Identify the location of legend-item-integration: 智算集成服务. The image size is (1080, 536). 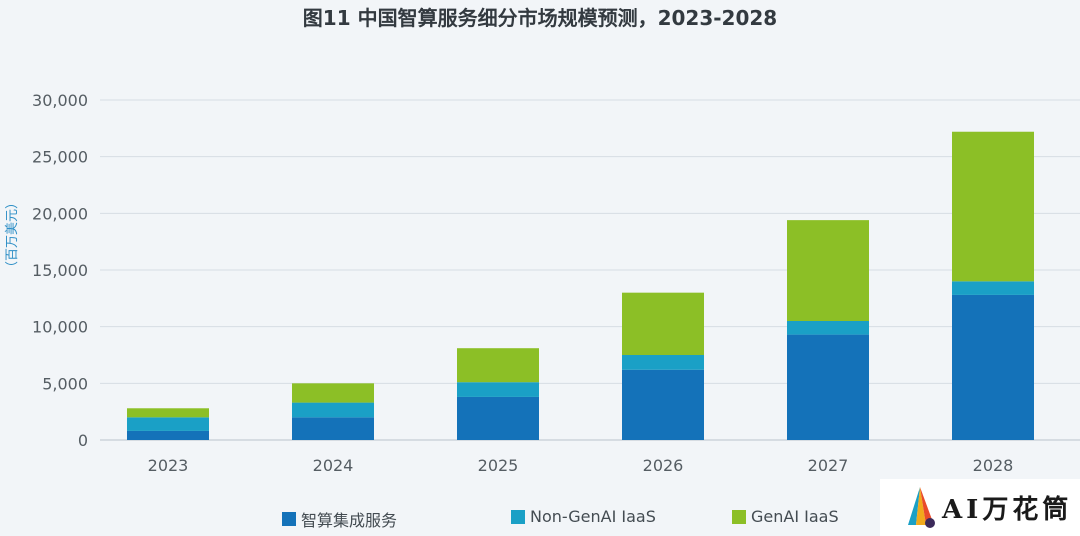
(339, 519).